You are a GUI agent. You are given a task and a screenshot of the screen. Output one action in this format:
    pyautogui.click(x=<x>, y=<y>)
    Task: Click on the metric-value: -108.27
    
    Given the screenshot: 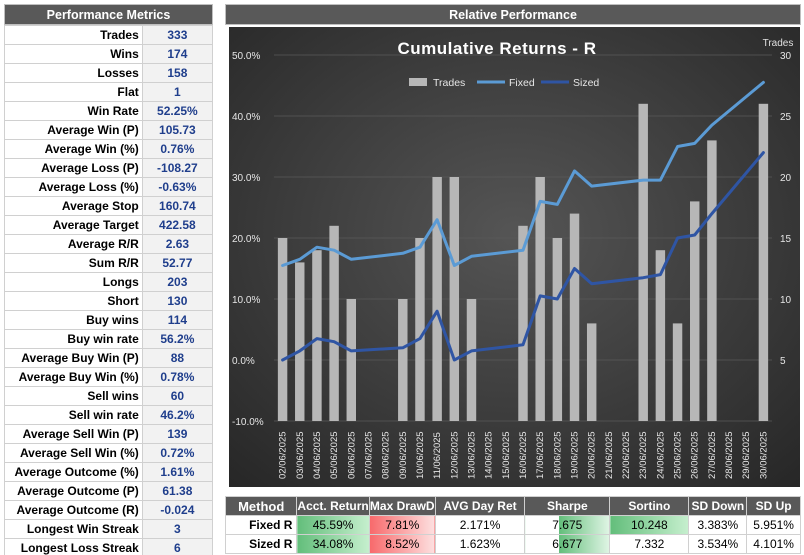 What is the action you would take?
    pyautogui.click(x=177, y=168)
    